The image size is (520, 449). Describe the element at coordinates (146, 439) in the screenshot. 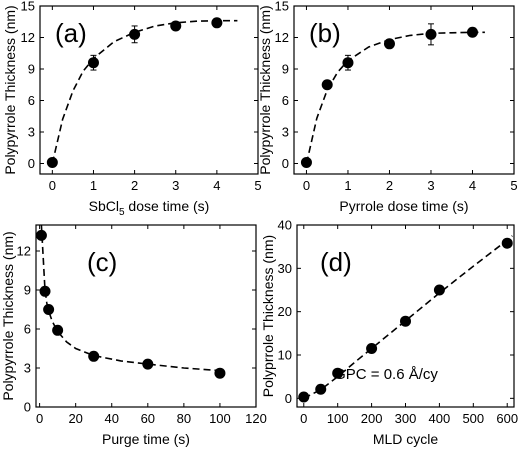

I see `x-axis-title: Purge time (s)` at that location.